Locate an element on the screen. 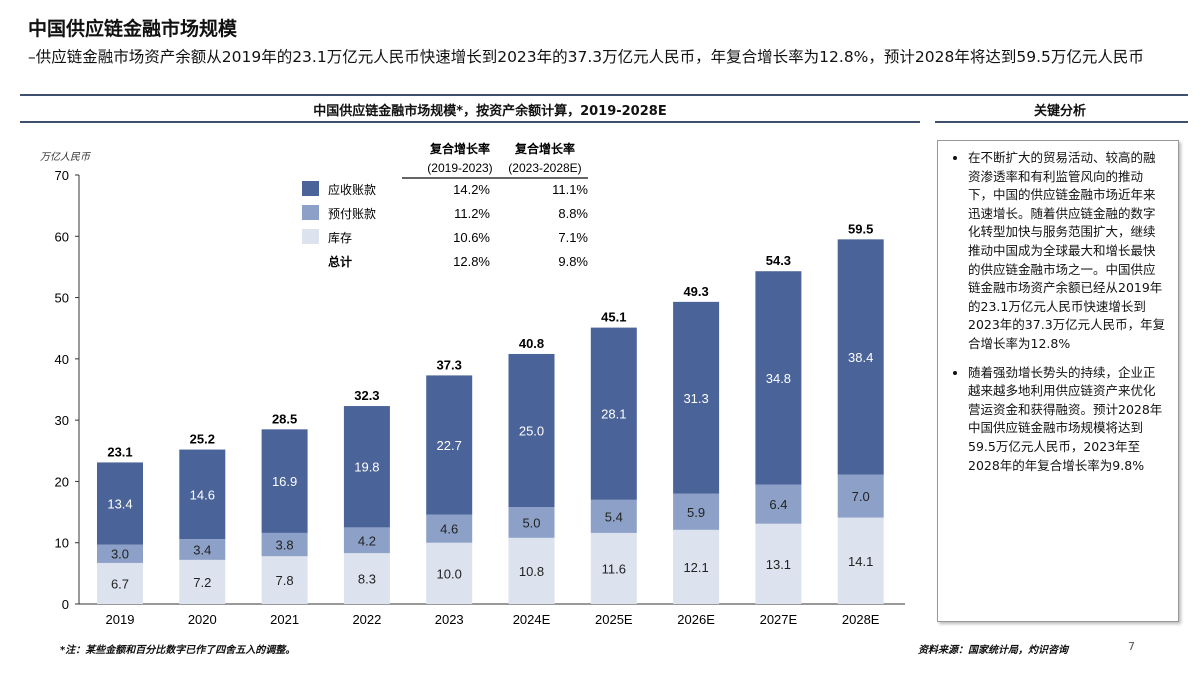  data-label: 14.1 is located at coordinates (860, 561).